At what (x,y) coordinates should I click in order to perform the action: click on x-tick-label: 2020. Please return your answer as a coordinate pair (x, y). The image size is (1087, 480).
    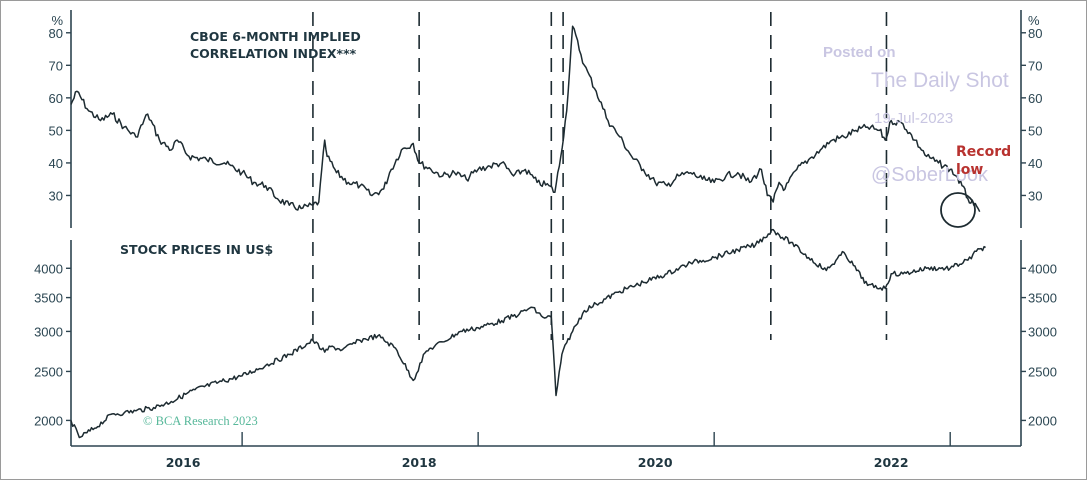
    Looking at the image, I should click on (655, 462).